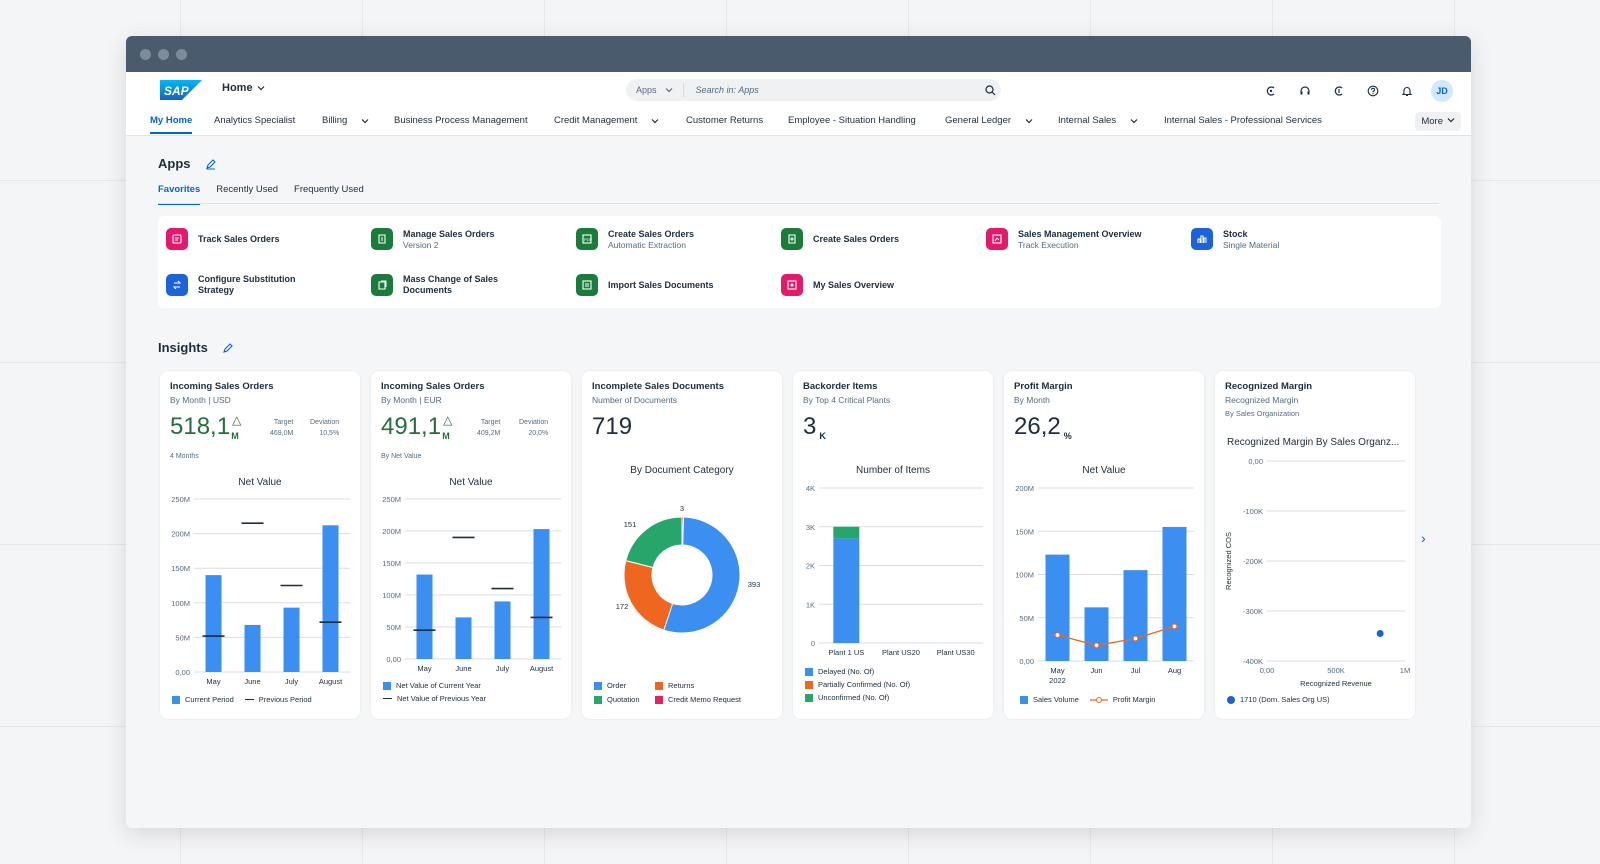 The image size is (1600, 864). I want to click on joule-icon, so click(1271, 91).